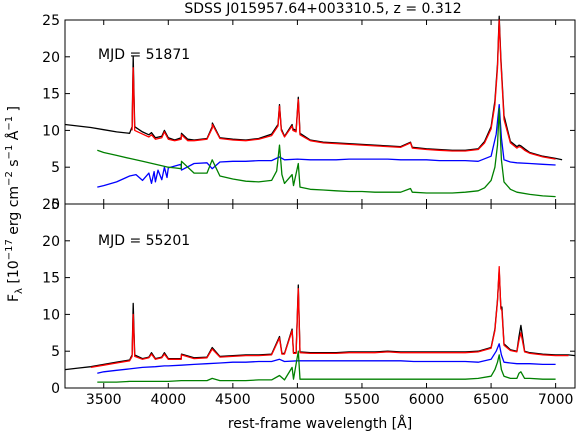  What do you see at coordinates (144, 241) in the screenshot?
I see `panel-bottom-label: MJD = 55201` at bounding box center [144, 241].